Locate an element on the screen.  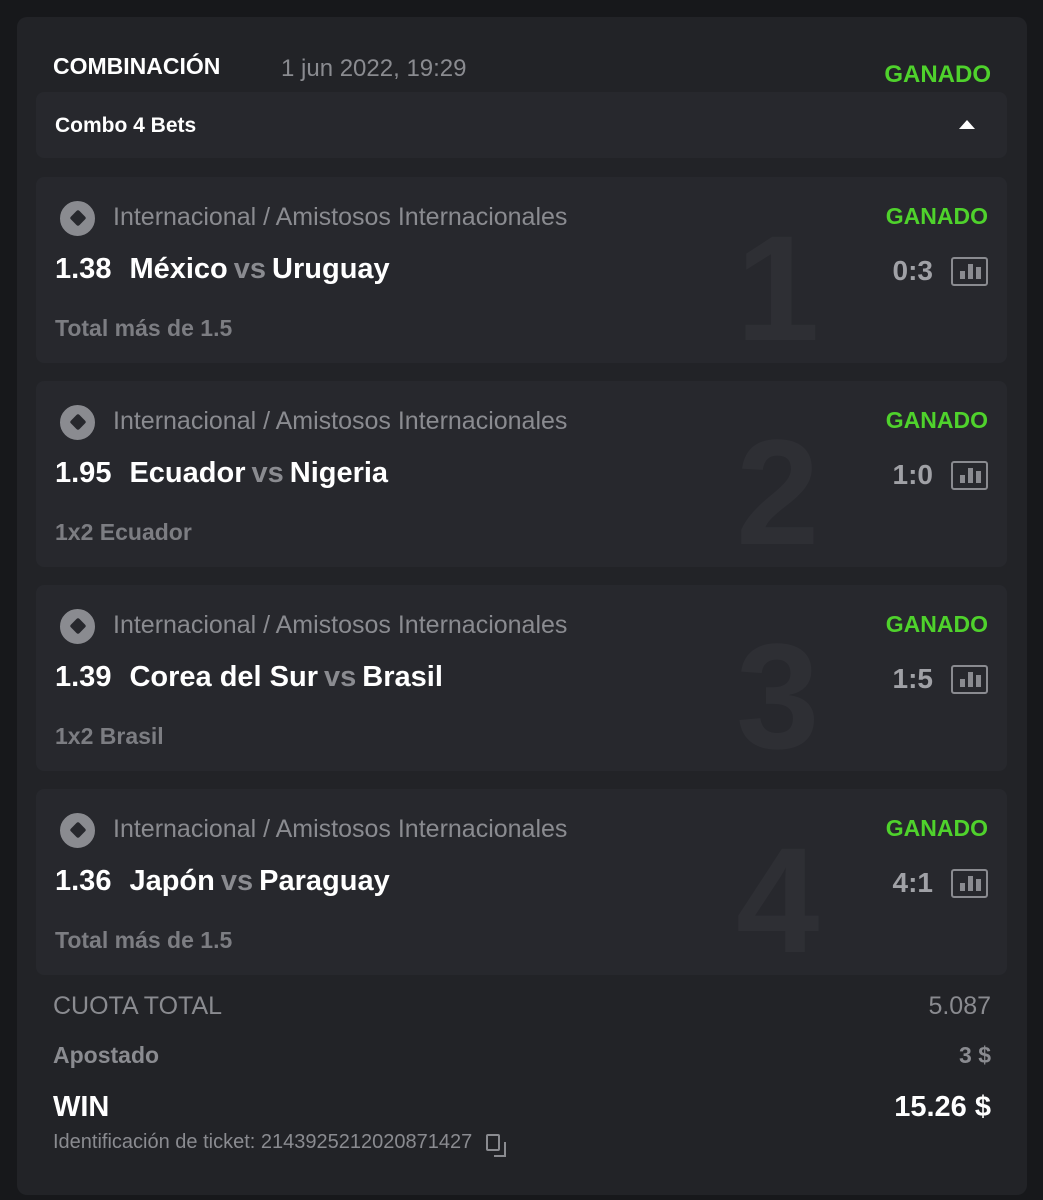
match-score: 4:1 is located at coordinates (912, 882).